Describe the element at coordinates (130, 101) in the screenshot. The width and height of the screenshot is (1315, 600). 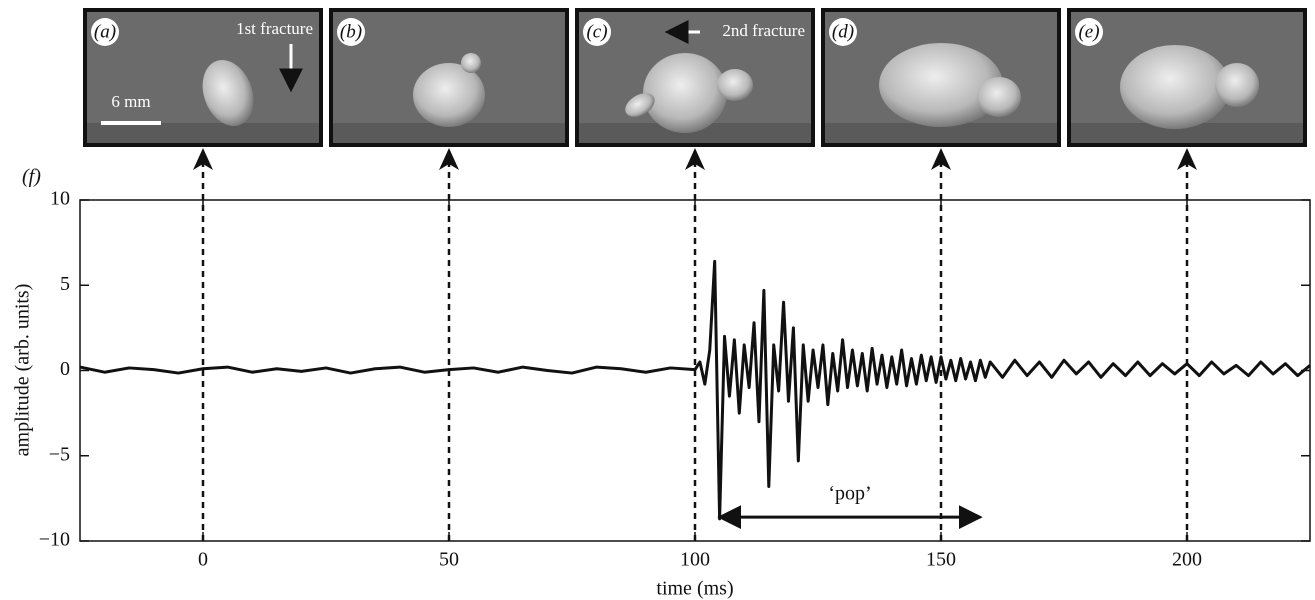
I see `scale-bar-label: 6 mm` at that location.